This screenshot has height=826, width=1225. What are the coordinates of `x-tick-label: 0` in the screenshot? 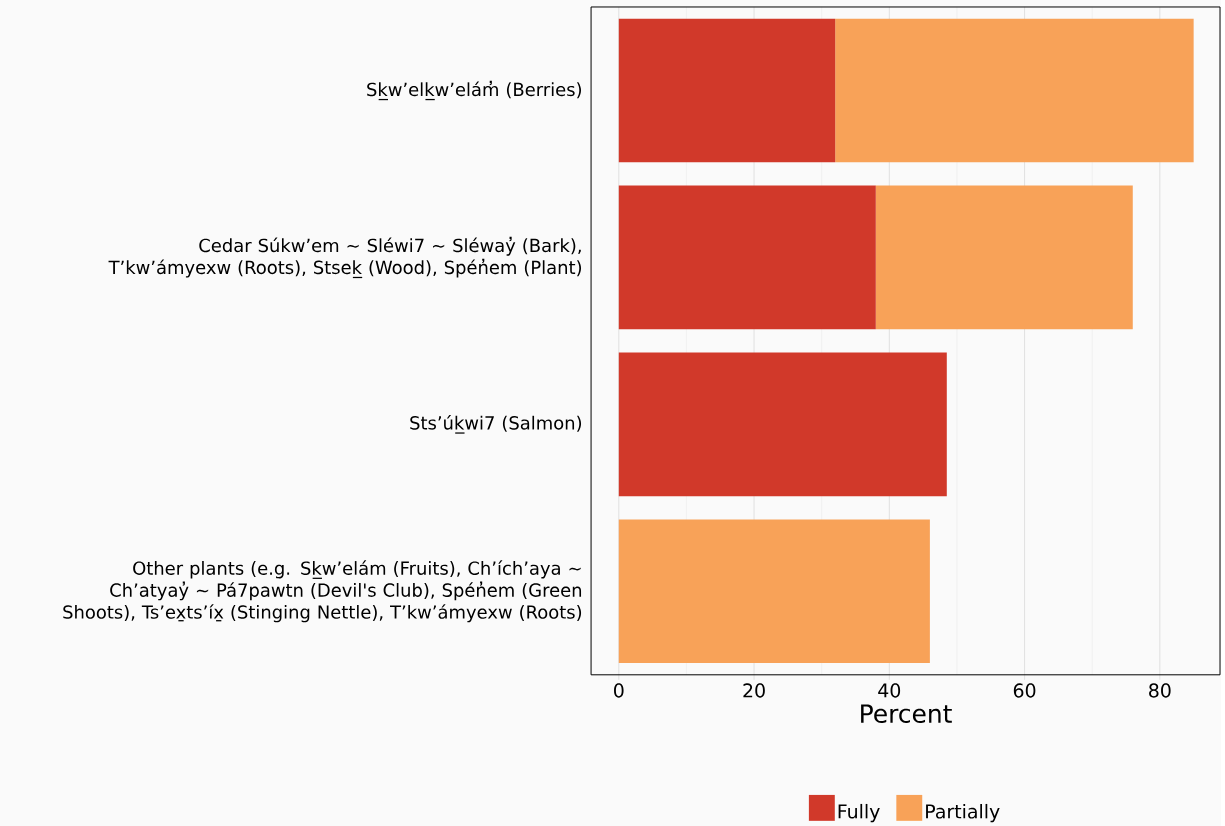 It's located at (619, 690).